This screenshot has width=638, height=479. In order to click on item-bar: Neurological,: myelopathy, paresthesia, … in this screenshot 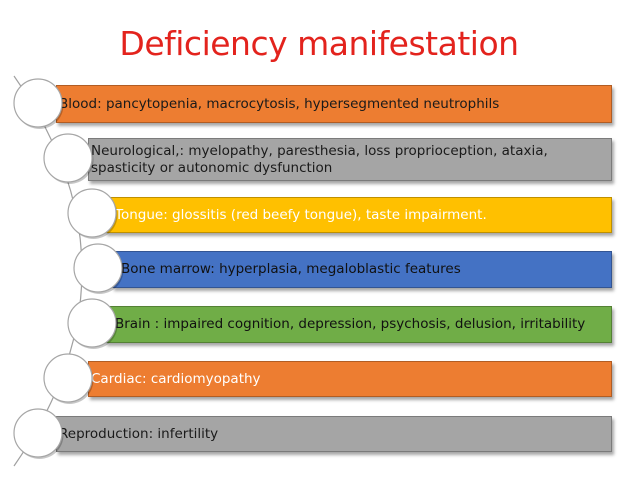, I will do `click(350, 159)`.